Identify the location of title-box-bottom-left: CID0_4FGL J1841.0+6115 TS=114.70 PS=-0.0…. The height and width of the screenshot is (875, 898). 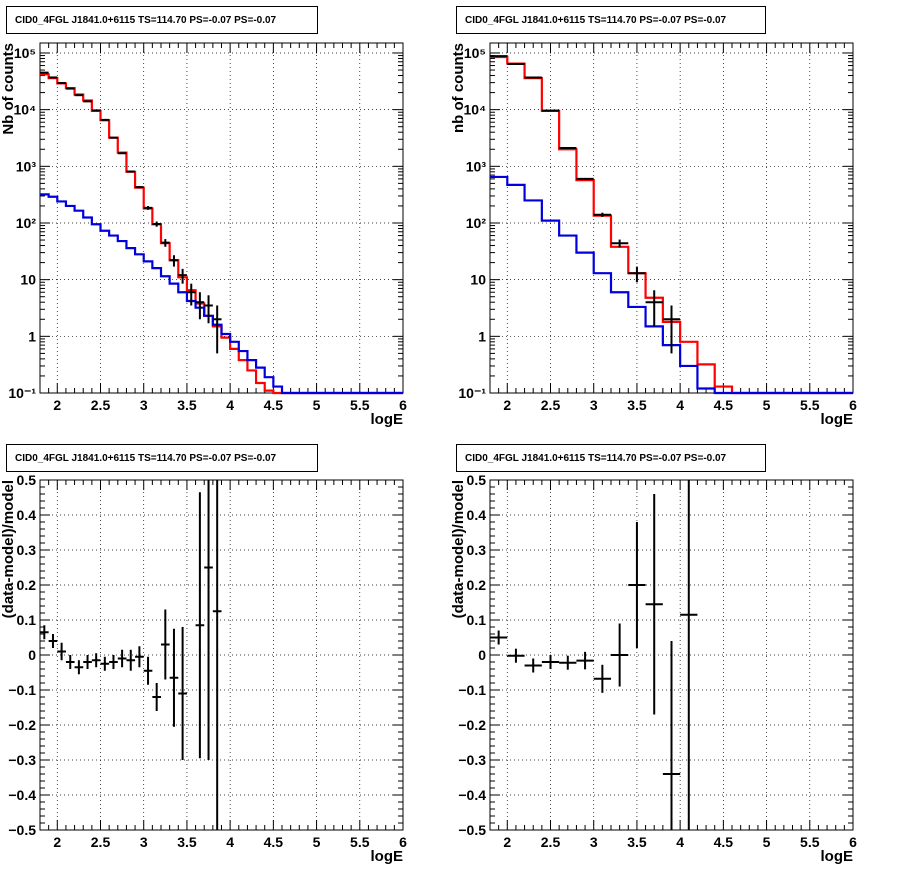
(162, 458).